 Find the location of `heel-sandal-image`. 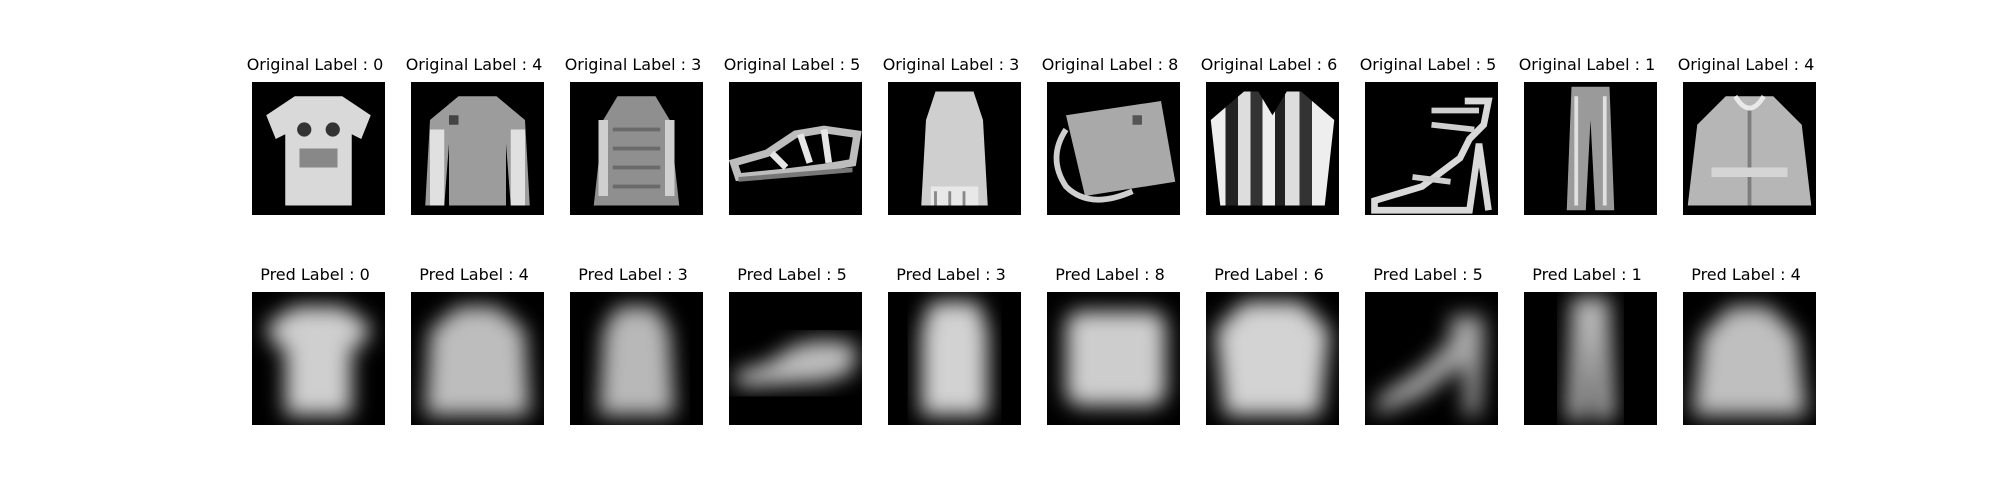

heel-sandal-image is located at coordinates (1431, 148).